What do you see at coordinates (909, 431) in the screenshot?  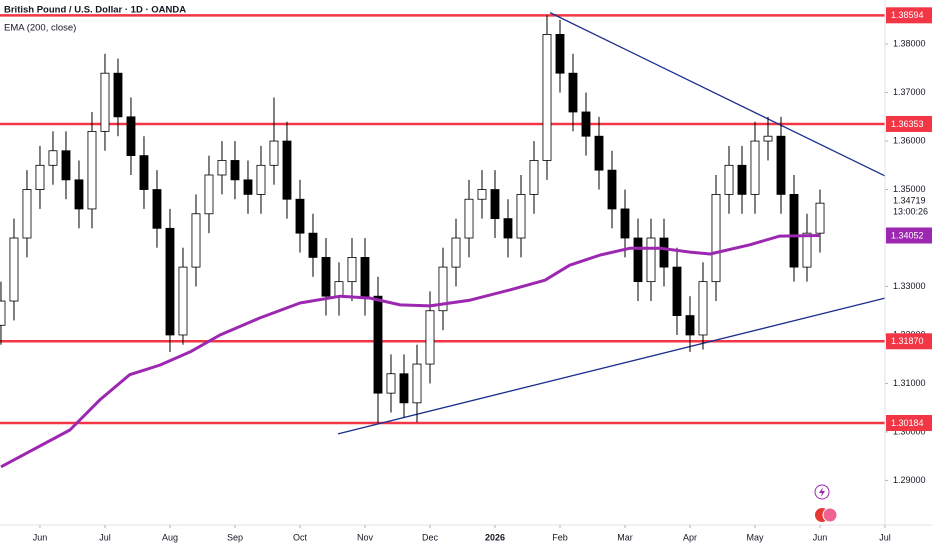 I see `y-tick-label: 1.30000` at bounding box center [909, 431].